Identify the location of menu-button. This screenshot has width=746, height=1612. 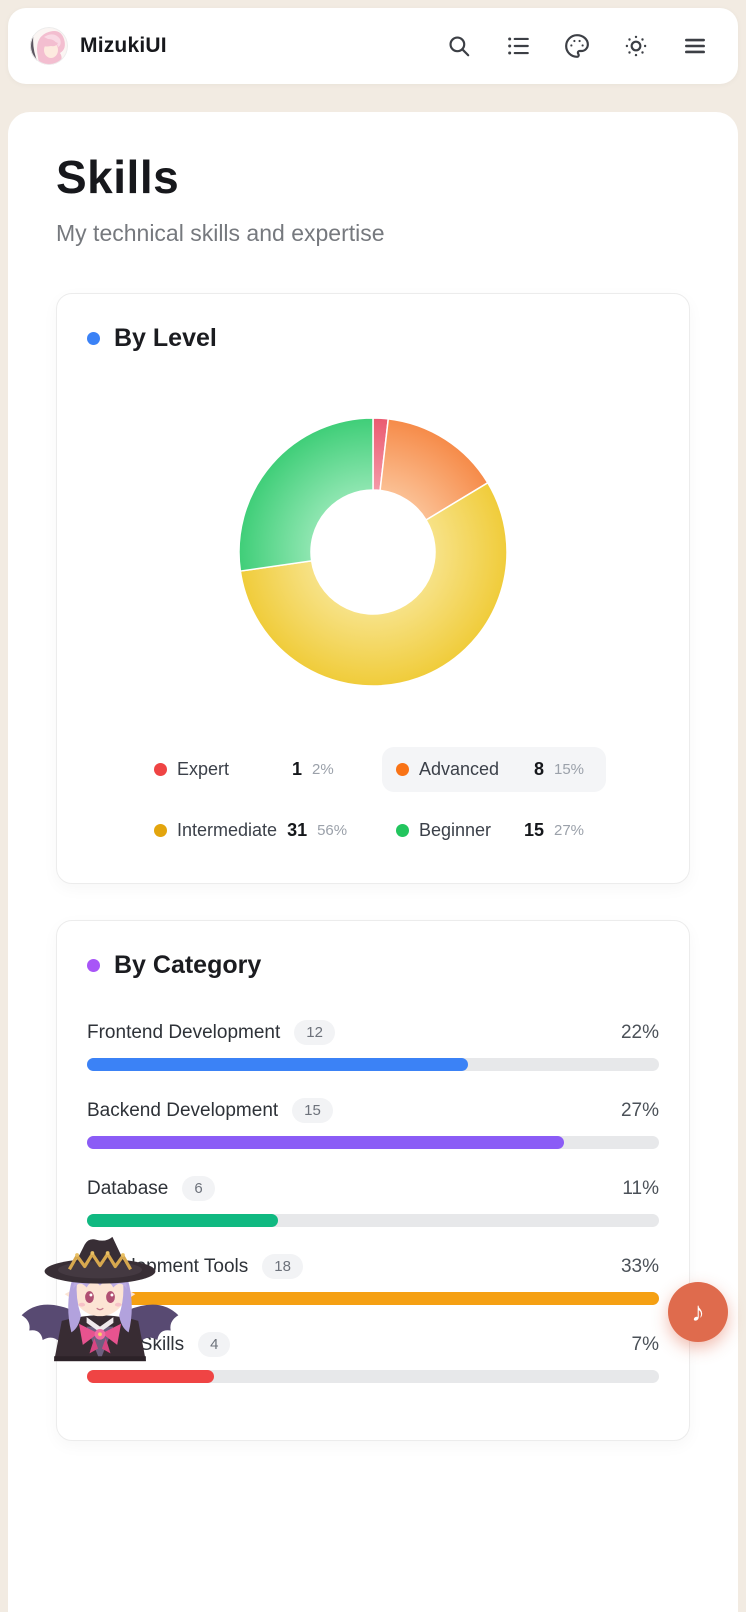
(695, 46).